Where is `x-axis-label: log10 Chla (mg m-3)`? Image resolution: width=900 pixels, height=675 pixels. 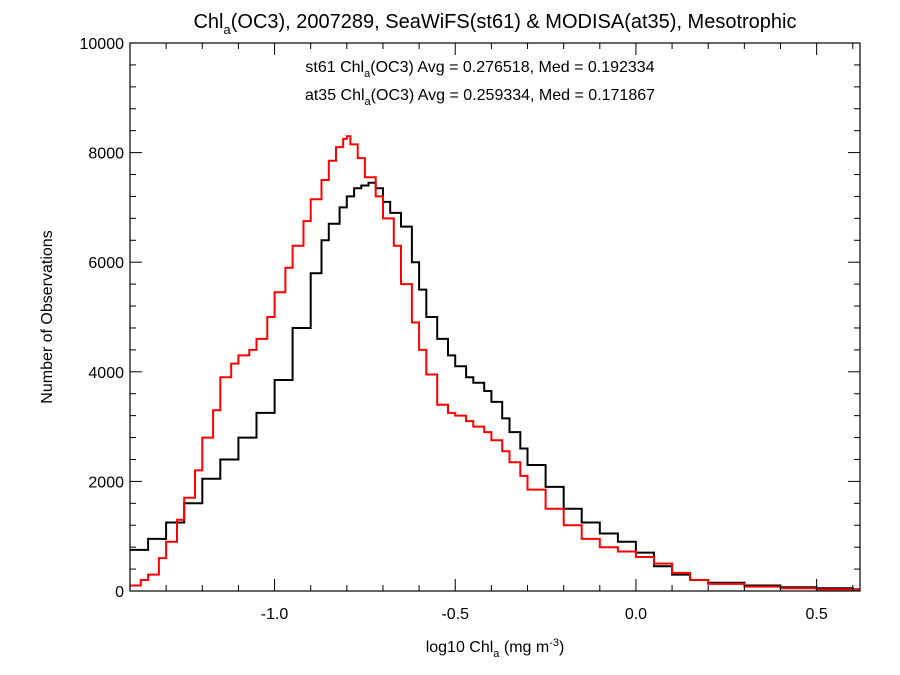 x-axis-label: log10 Chla (mg m-3) is located at coordinates (495, 648).